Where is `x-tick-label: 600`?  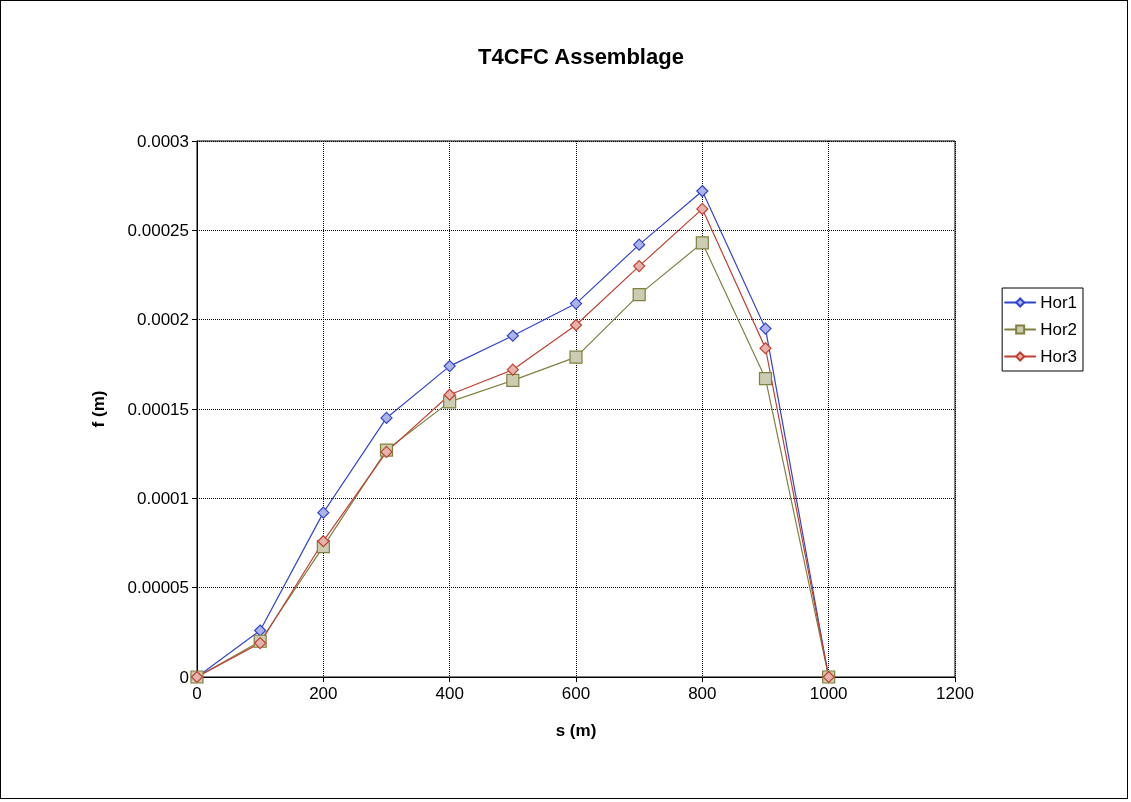 x-tick-label: 600 is located at coordinates (576, 693).